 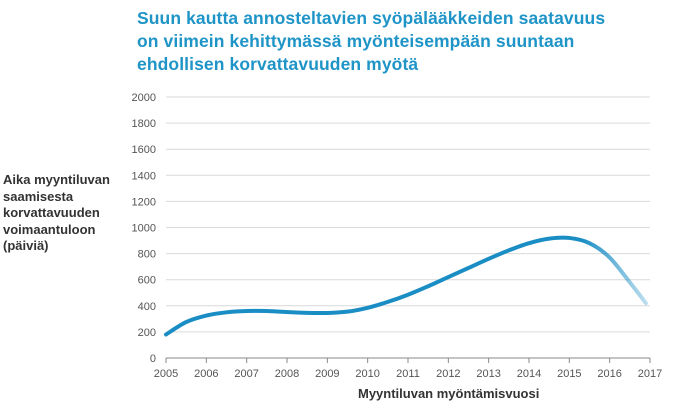 I want to click on x-tick-label: 2011, so click(x=408, y=374).